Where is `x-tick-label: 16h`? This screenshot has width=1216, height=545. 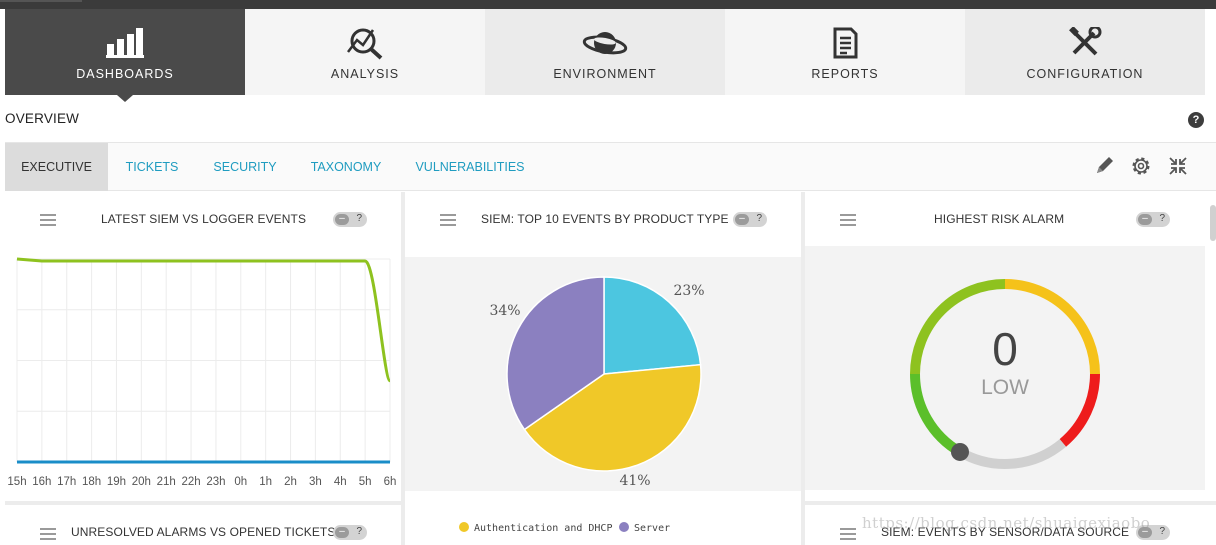 x-tick-label: 16h is located at coordinates (41, 482).